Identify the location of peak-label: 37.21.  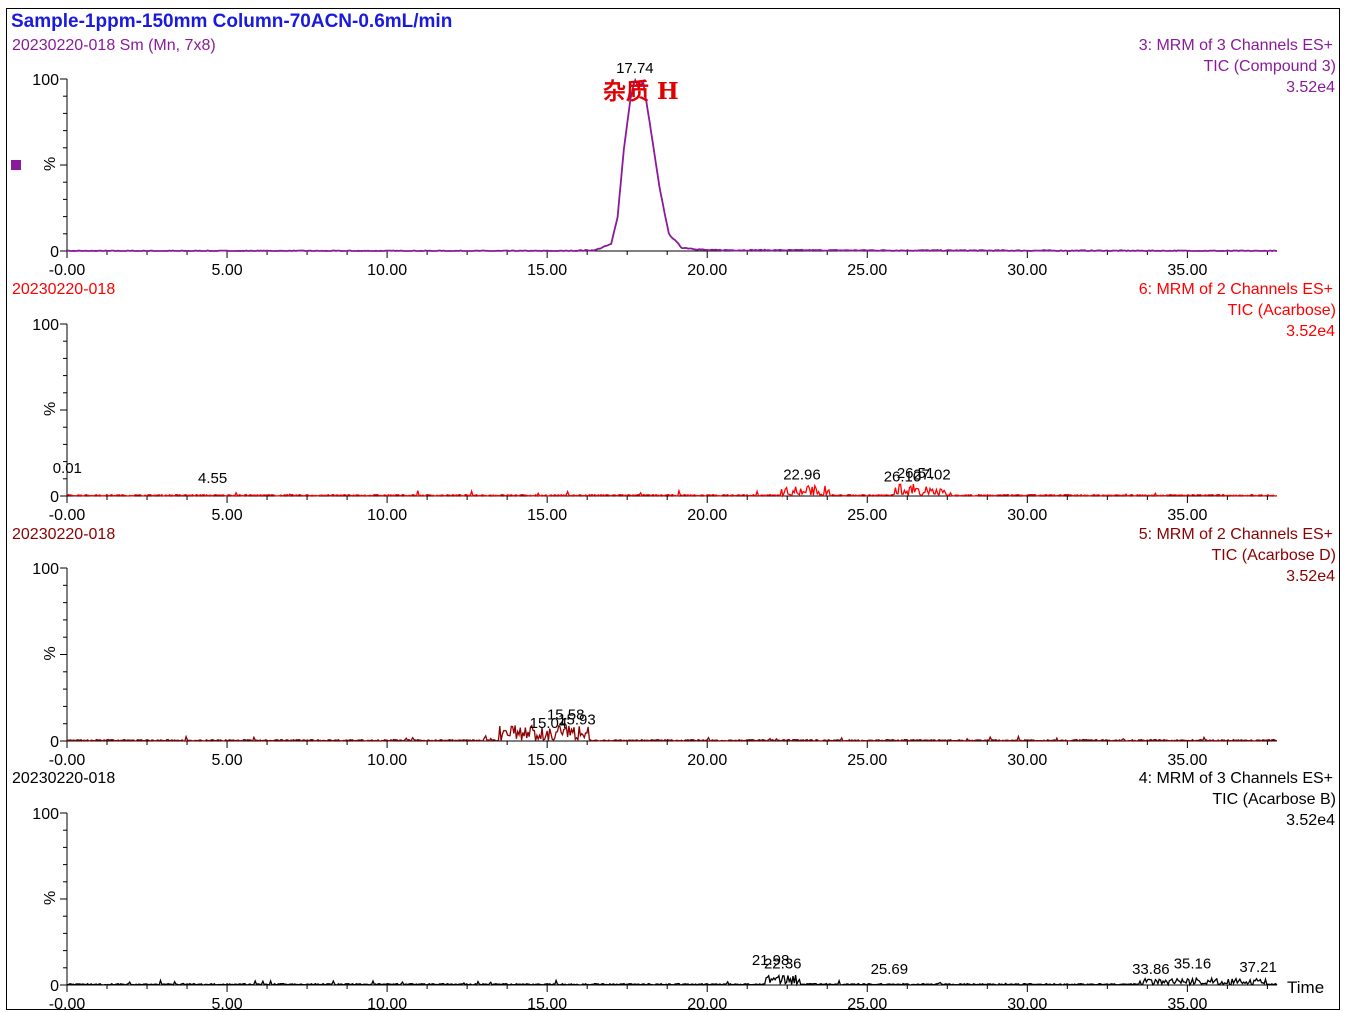
(1258, 967).